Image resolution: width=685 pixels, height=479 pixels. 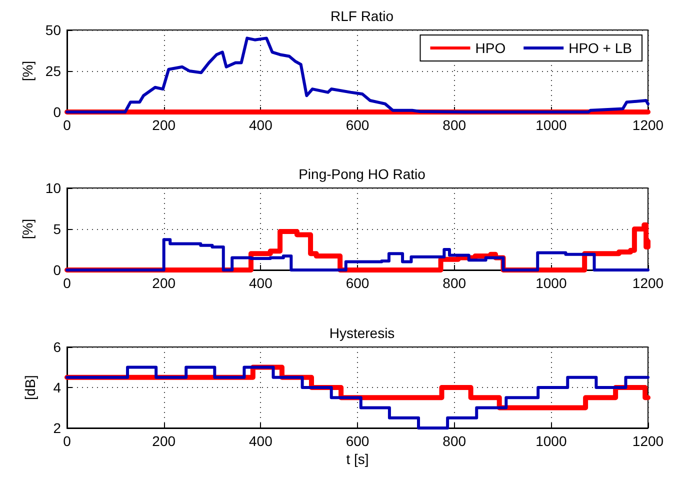 I want to click on y-tick-label: 2, so click(x=57, y=428).